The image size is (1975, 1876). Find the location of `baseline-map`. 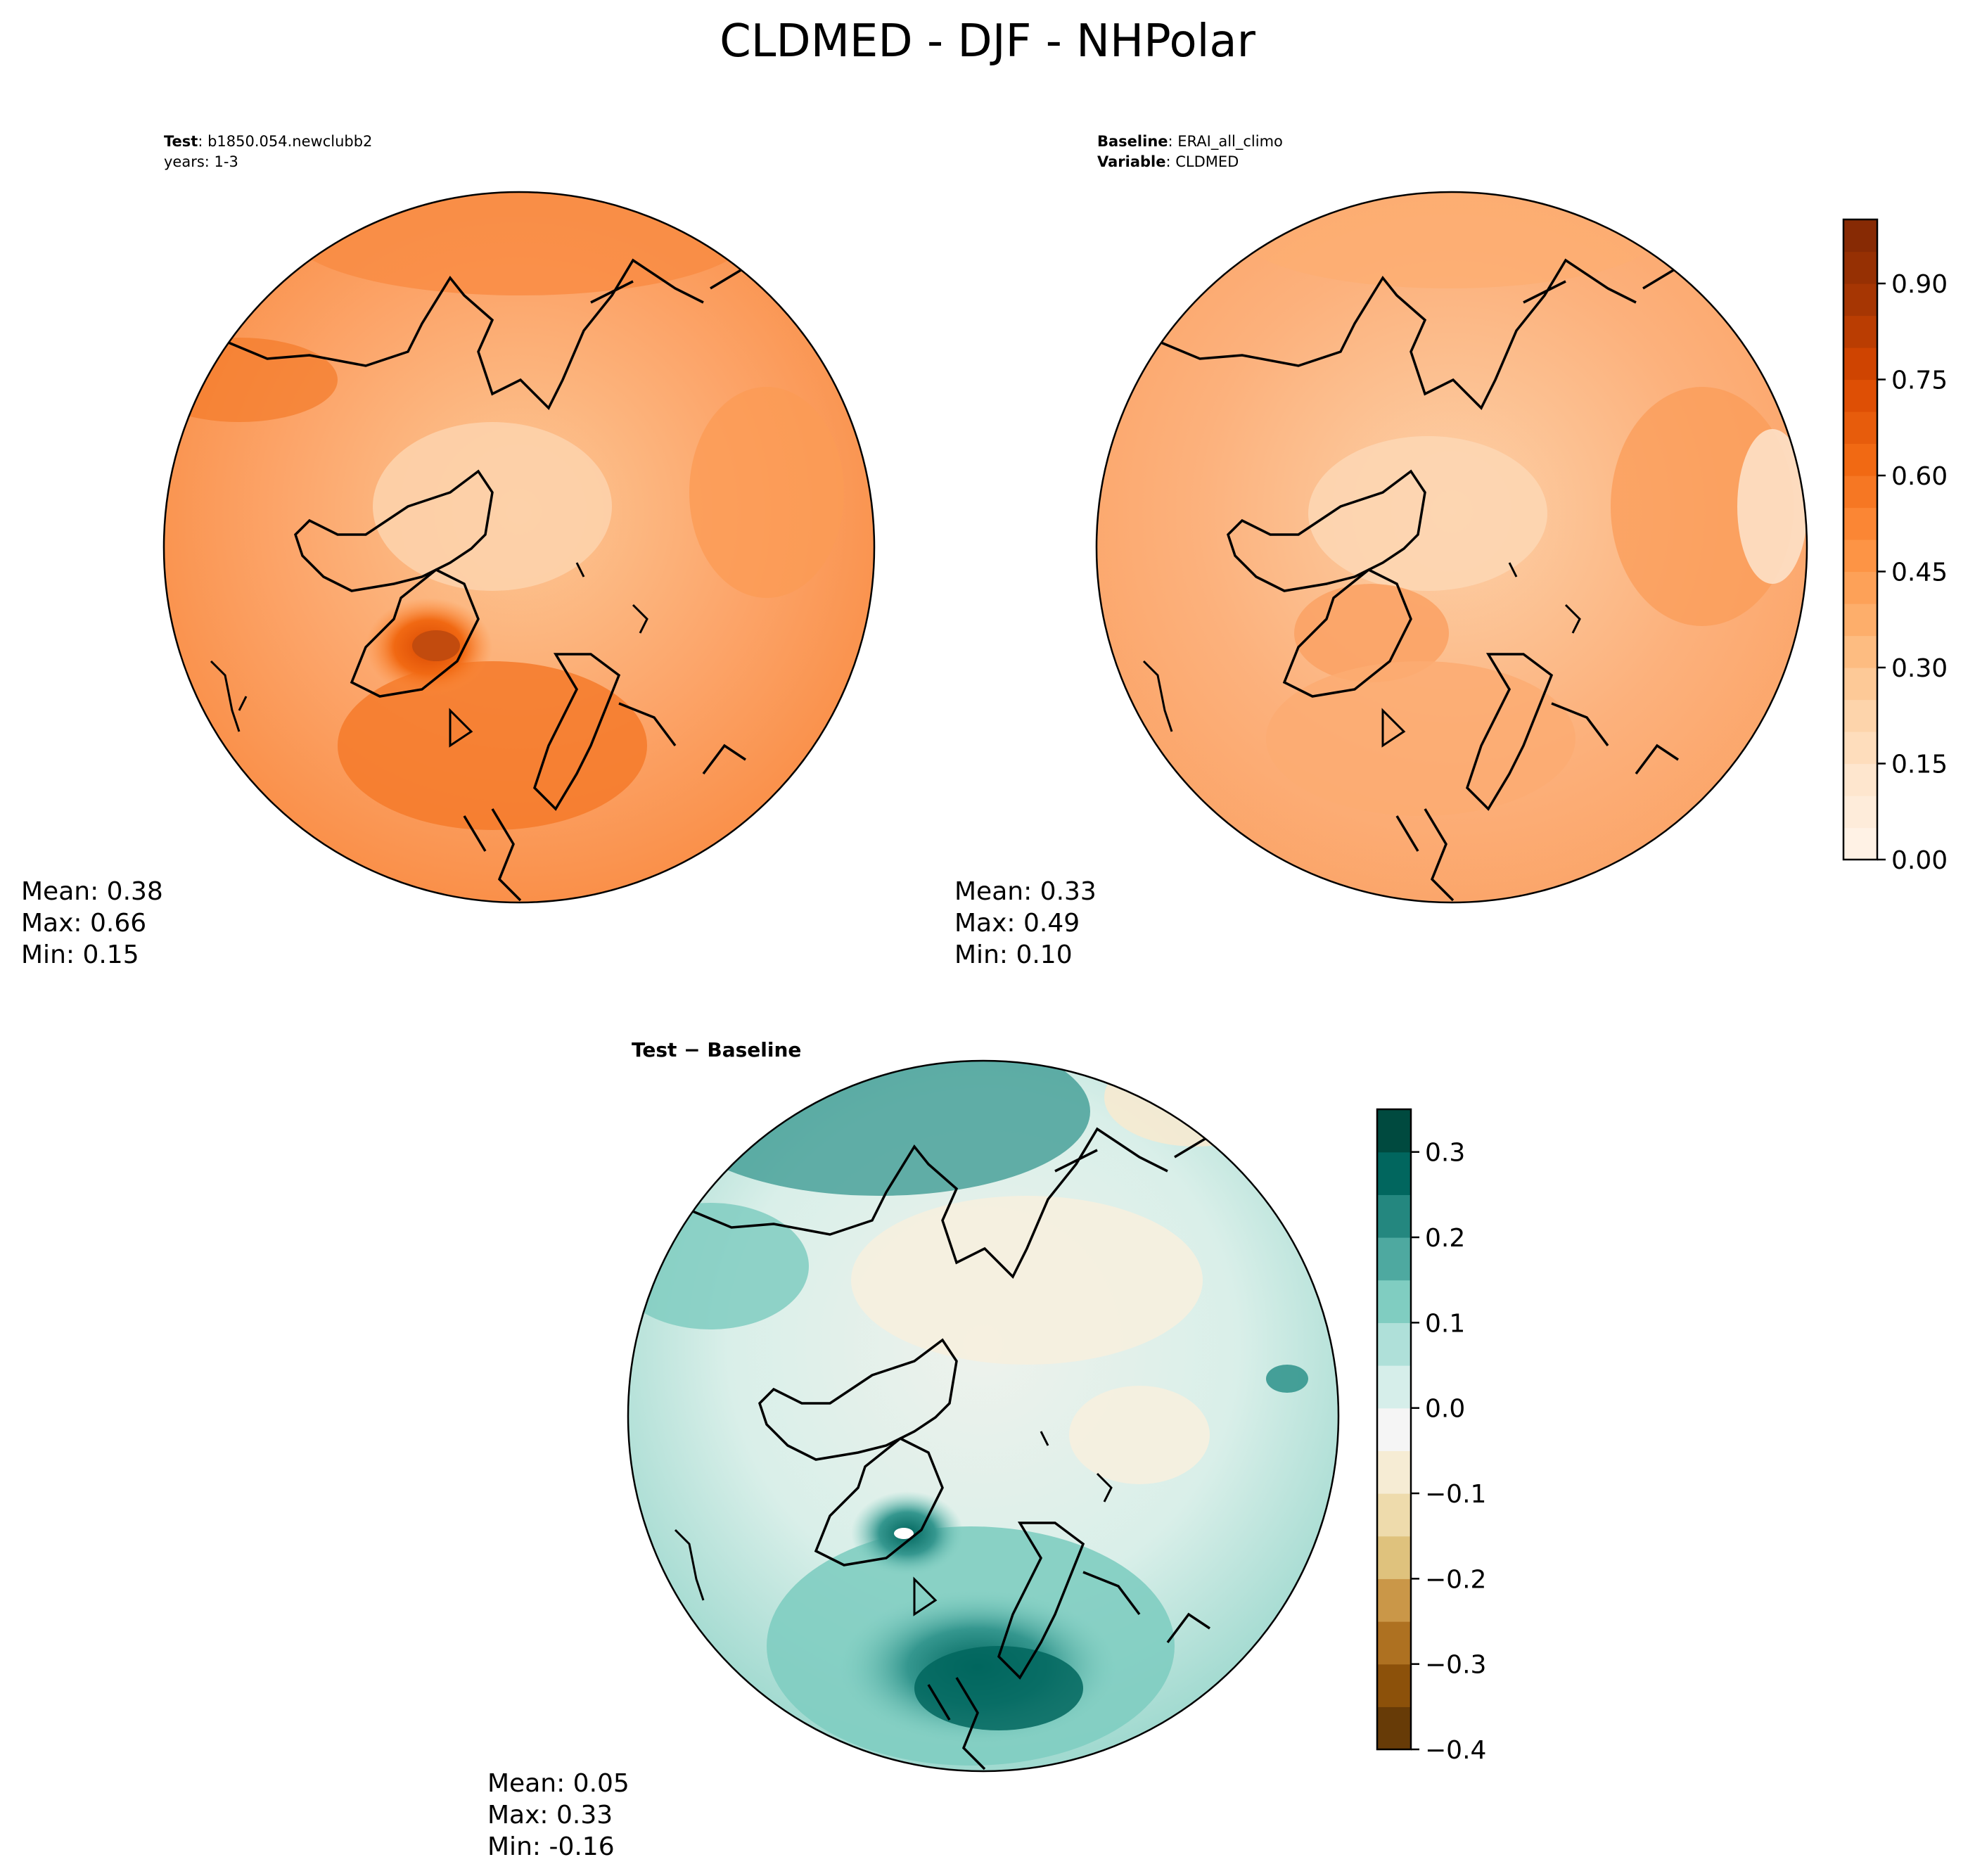

baseline-map is located at coordinates (1452, 547).